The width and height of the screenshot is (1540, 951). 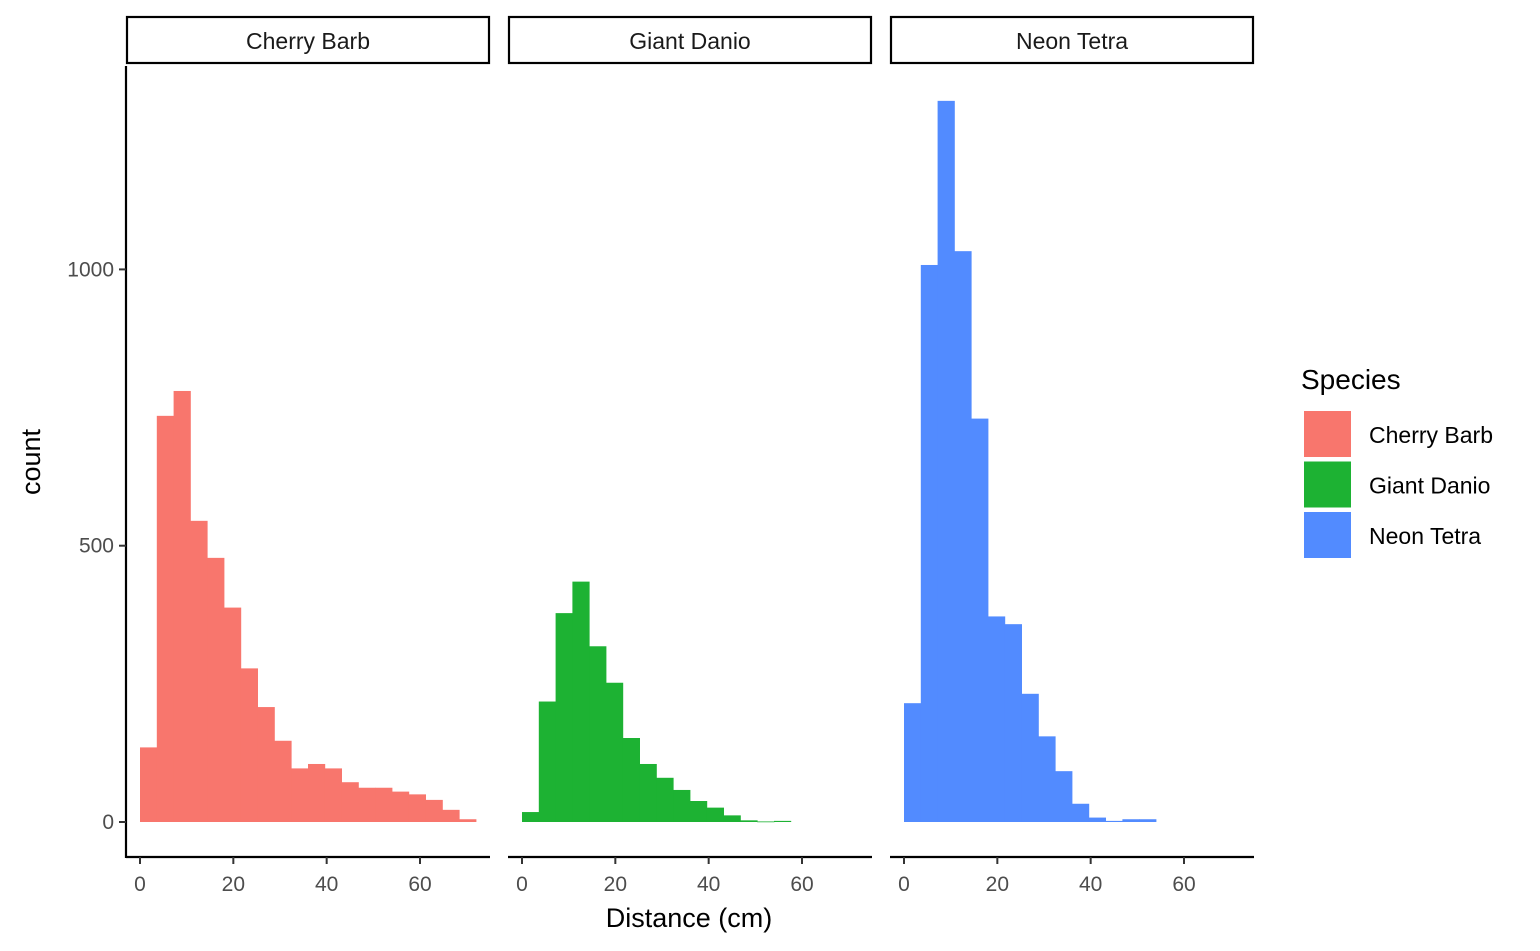 I want to click on facet-strip-label: Neon Tetra, so click(x=1072, y=41).